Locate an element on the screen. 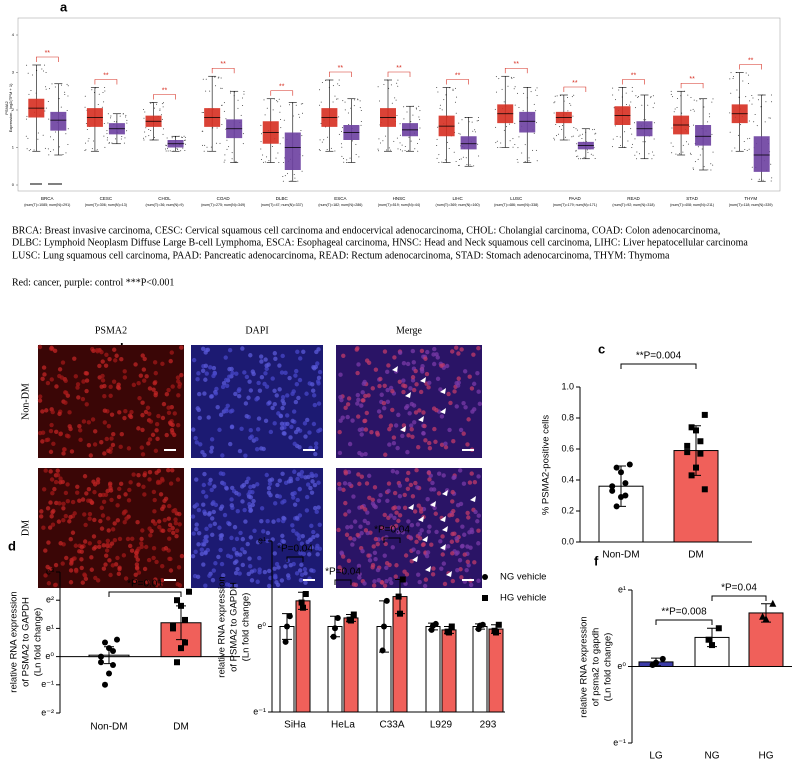 Image resolution: width=796 pixels, height=769 pixels. legend-marker is located at coordinates (485, 577).